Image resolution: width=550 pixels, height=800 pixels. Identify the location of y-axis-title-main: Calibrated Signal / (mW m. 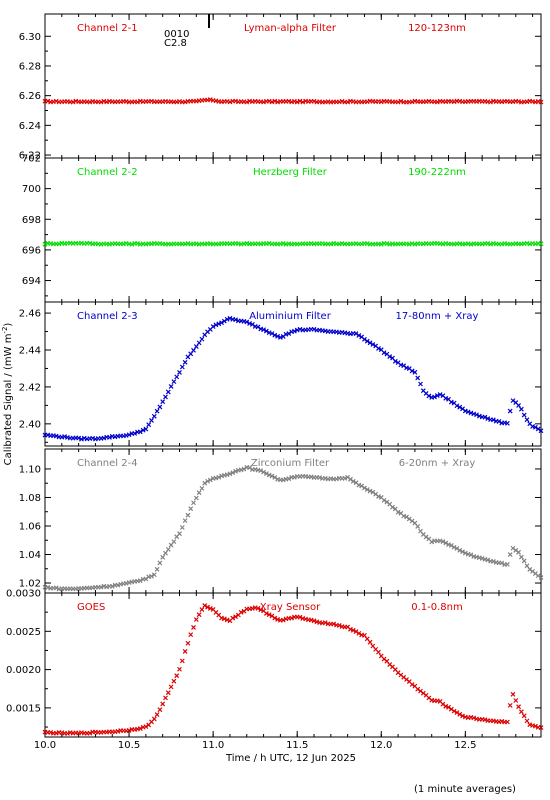
(8, 400).